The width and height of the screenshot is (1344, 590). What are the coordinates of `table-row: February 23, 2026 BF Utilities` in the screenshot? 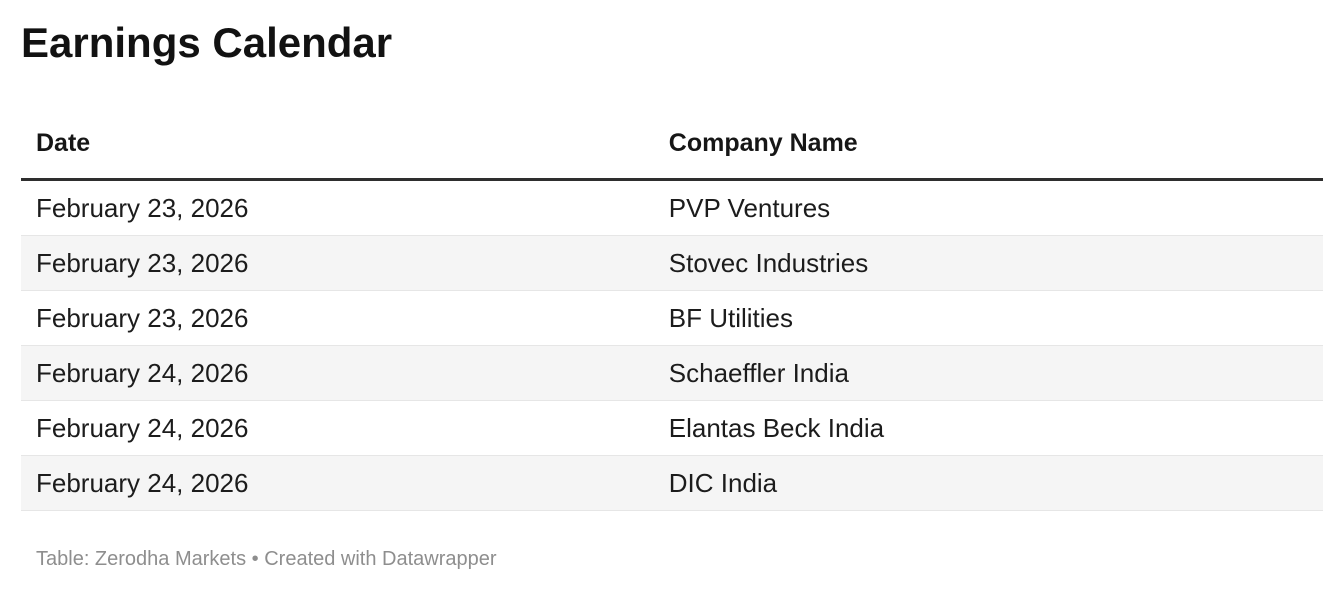 It's located at (672, 318).